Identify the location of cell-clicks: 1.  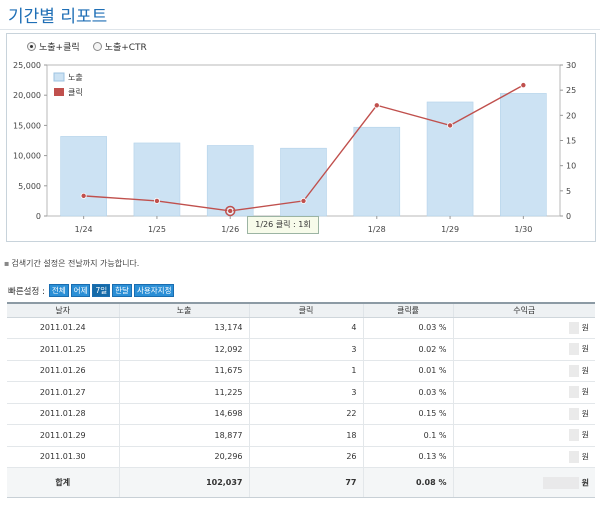
(305, 371).